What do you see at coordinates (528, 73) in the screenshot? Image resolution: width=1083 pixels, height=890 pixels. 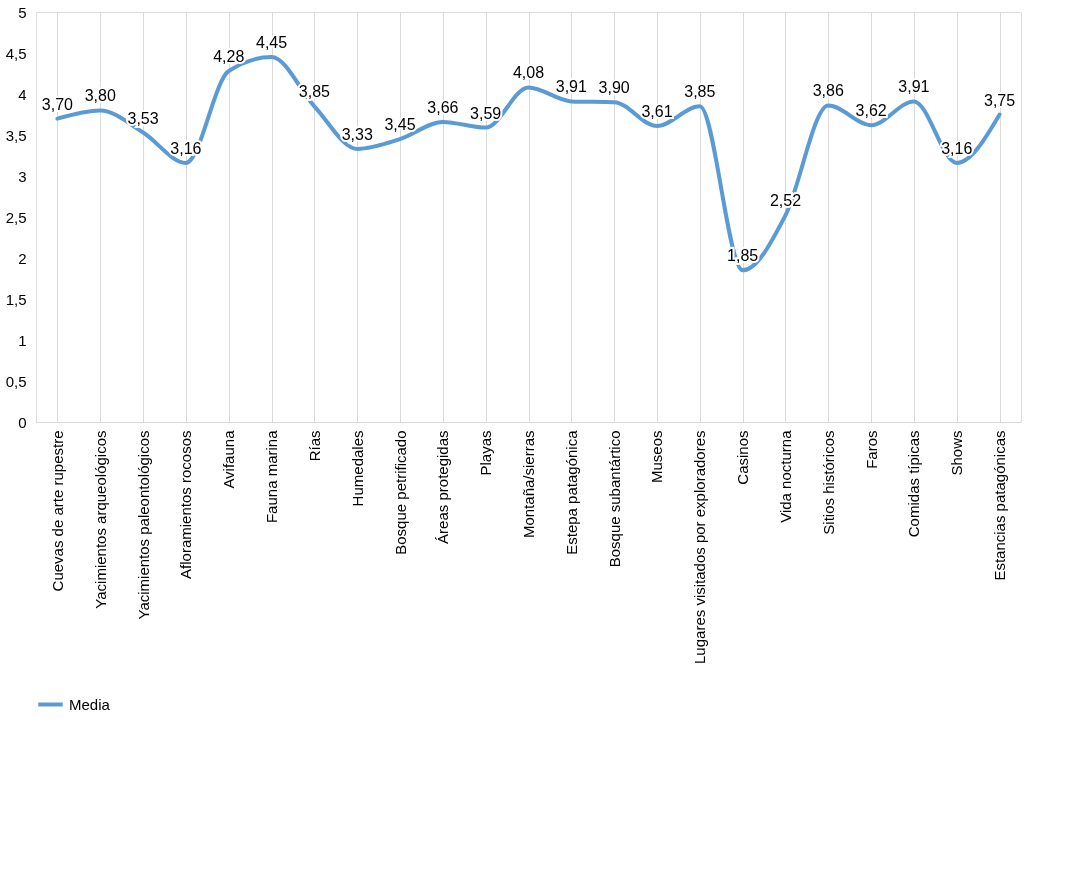 I see `data-label: 4,08` at bounding box center [528, 73].